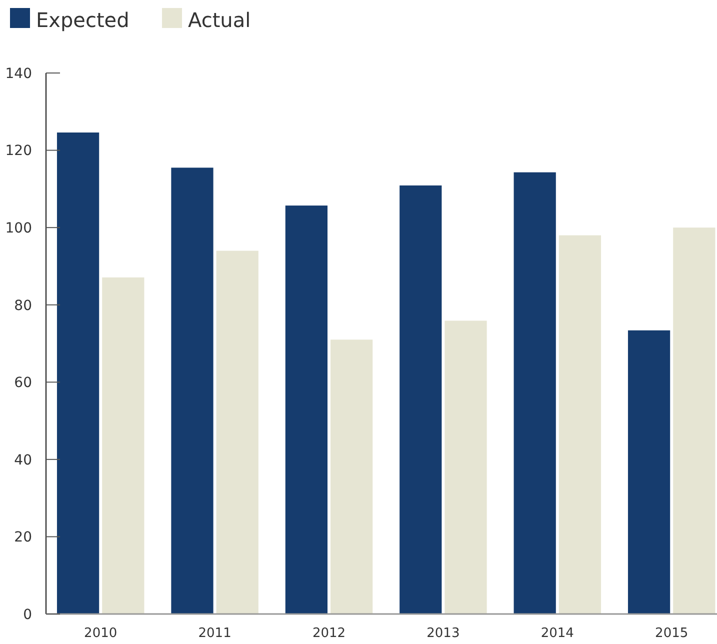 The image size is (717, 644). Describe the element at coordinates (443, 633) in the screenshot. I see `x-tick-label: 2013` at that location.